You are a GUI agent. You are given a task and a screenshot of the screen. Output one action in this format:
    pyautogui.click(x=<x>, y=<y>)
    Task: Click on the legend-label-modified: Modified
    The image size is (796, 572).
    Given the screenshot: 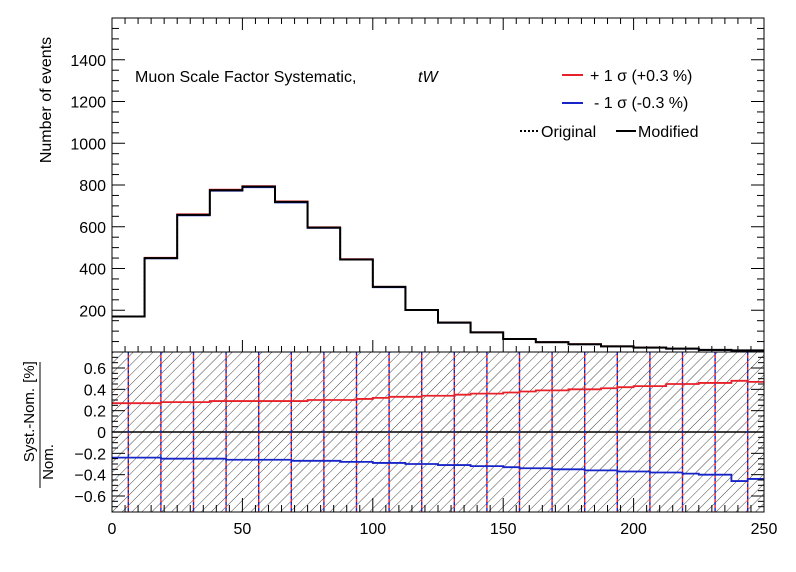 What is the action you would take?
    pyautogui.click(x=668, y=132)
    